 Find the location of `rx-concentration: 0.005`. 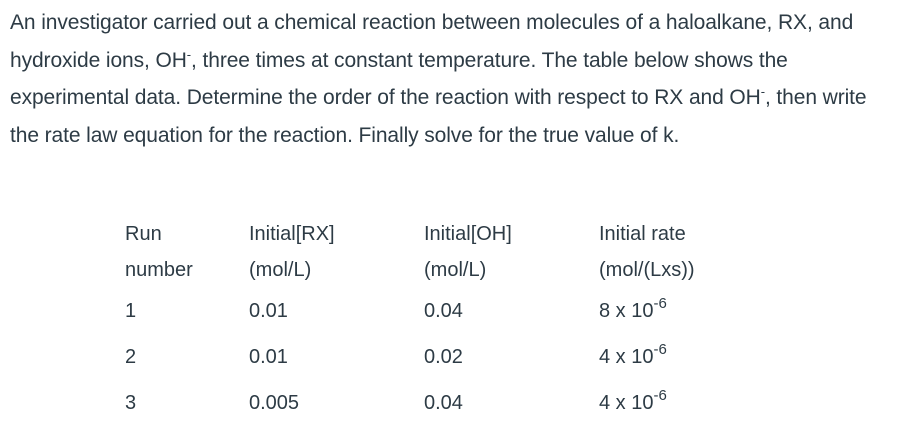

rx-concentration: 0.005 is located at coordinates (274, 402).